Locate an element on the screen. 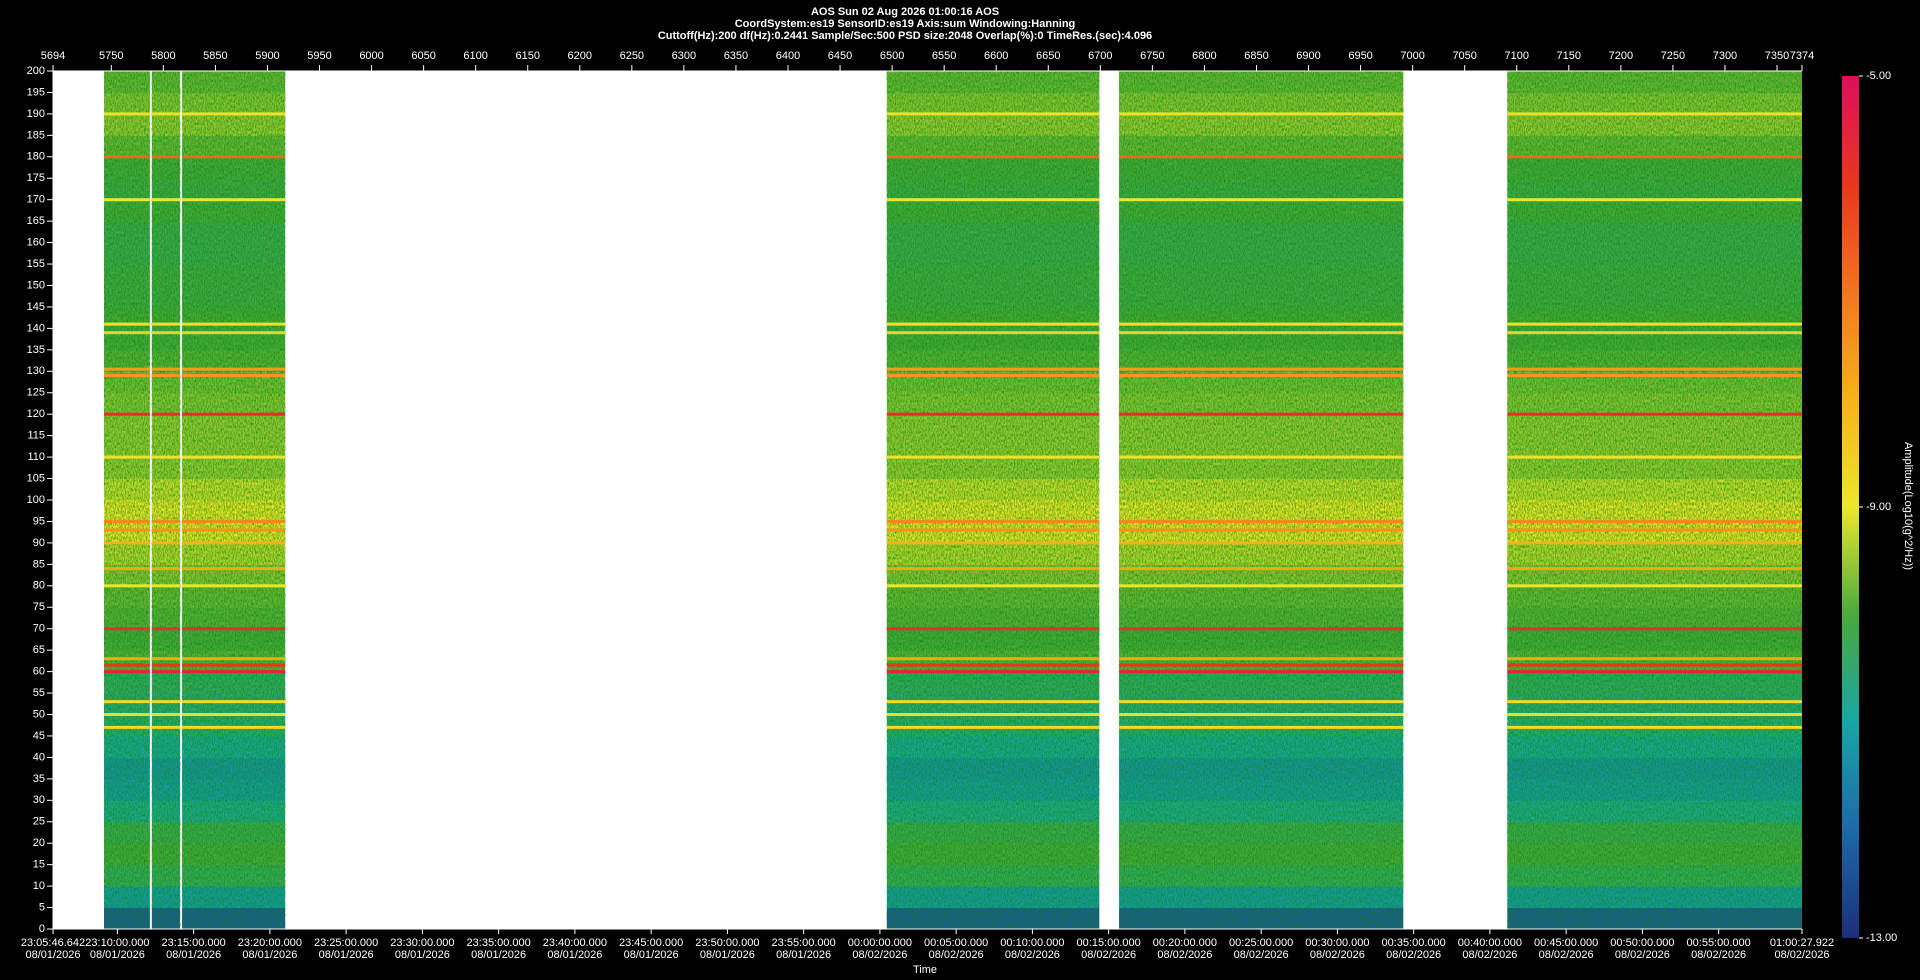  y-tick-label: 10 is located at coordinates (39, 886).